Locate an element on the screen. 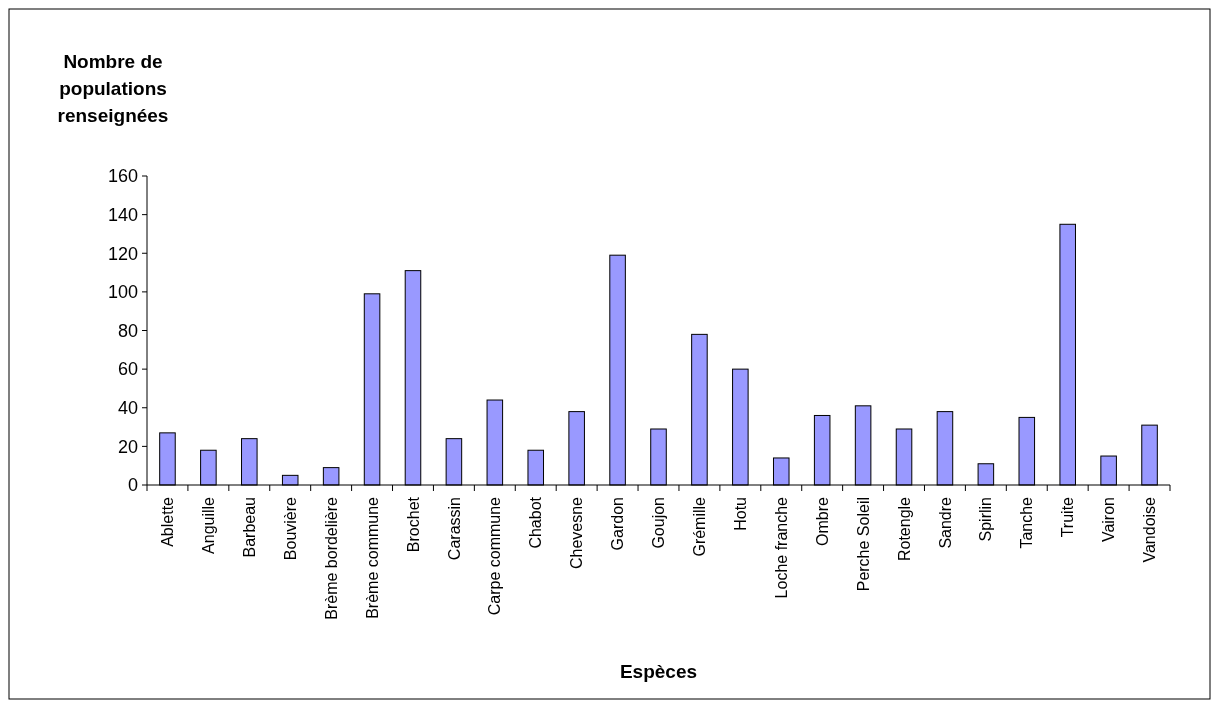  y-tick-label: 80 is located at coordinates (127, 330).